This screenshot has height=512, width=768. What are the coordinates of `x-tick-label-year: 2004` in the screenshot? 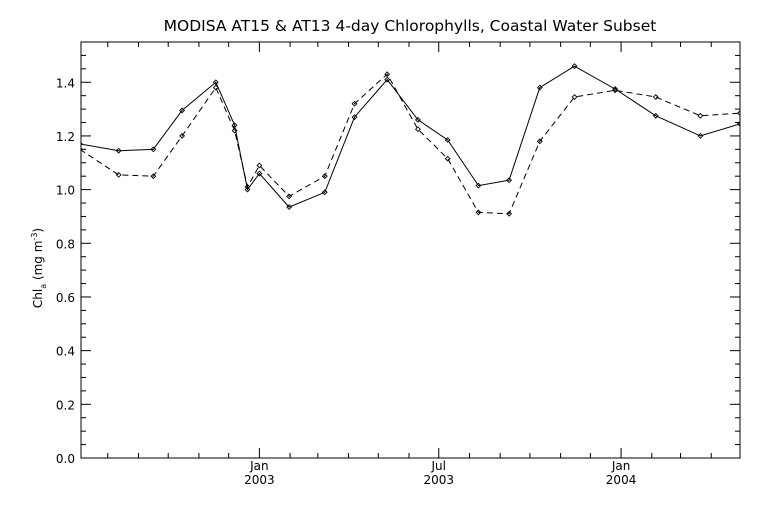 It's located at (621, 480).